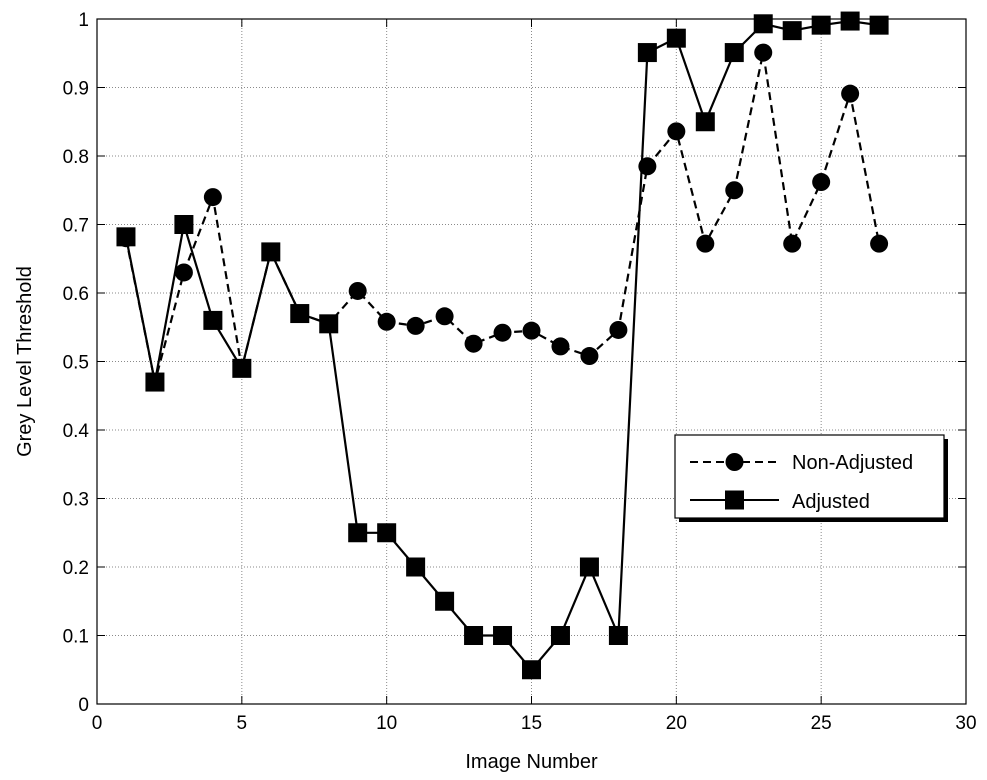 This screenshot has width=987, height=780. Describe the element at coordinates (965, 723) in the screenshot. I see `x-tick-label: 30` at that location.